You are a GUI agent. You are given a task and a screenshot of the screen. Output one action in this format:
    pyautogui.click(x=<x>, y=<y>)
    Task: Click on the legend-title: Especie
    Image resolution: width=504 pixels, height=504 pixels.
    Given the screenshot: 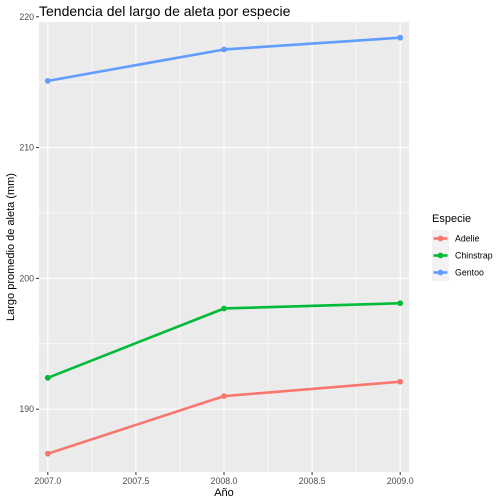 What is the action you would take?
    pyautogui.click(x=451, y=219)
    